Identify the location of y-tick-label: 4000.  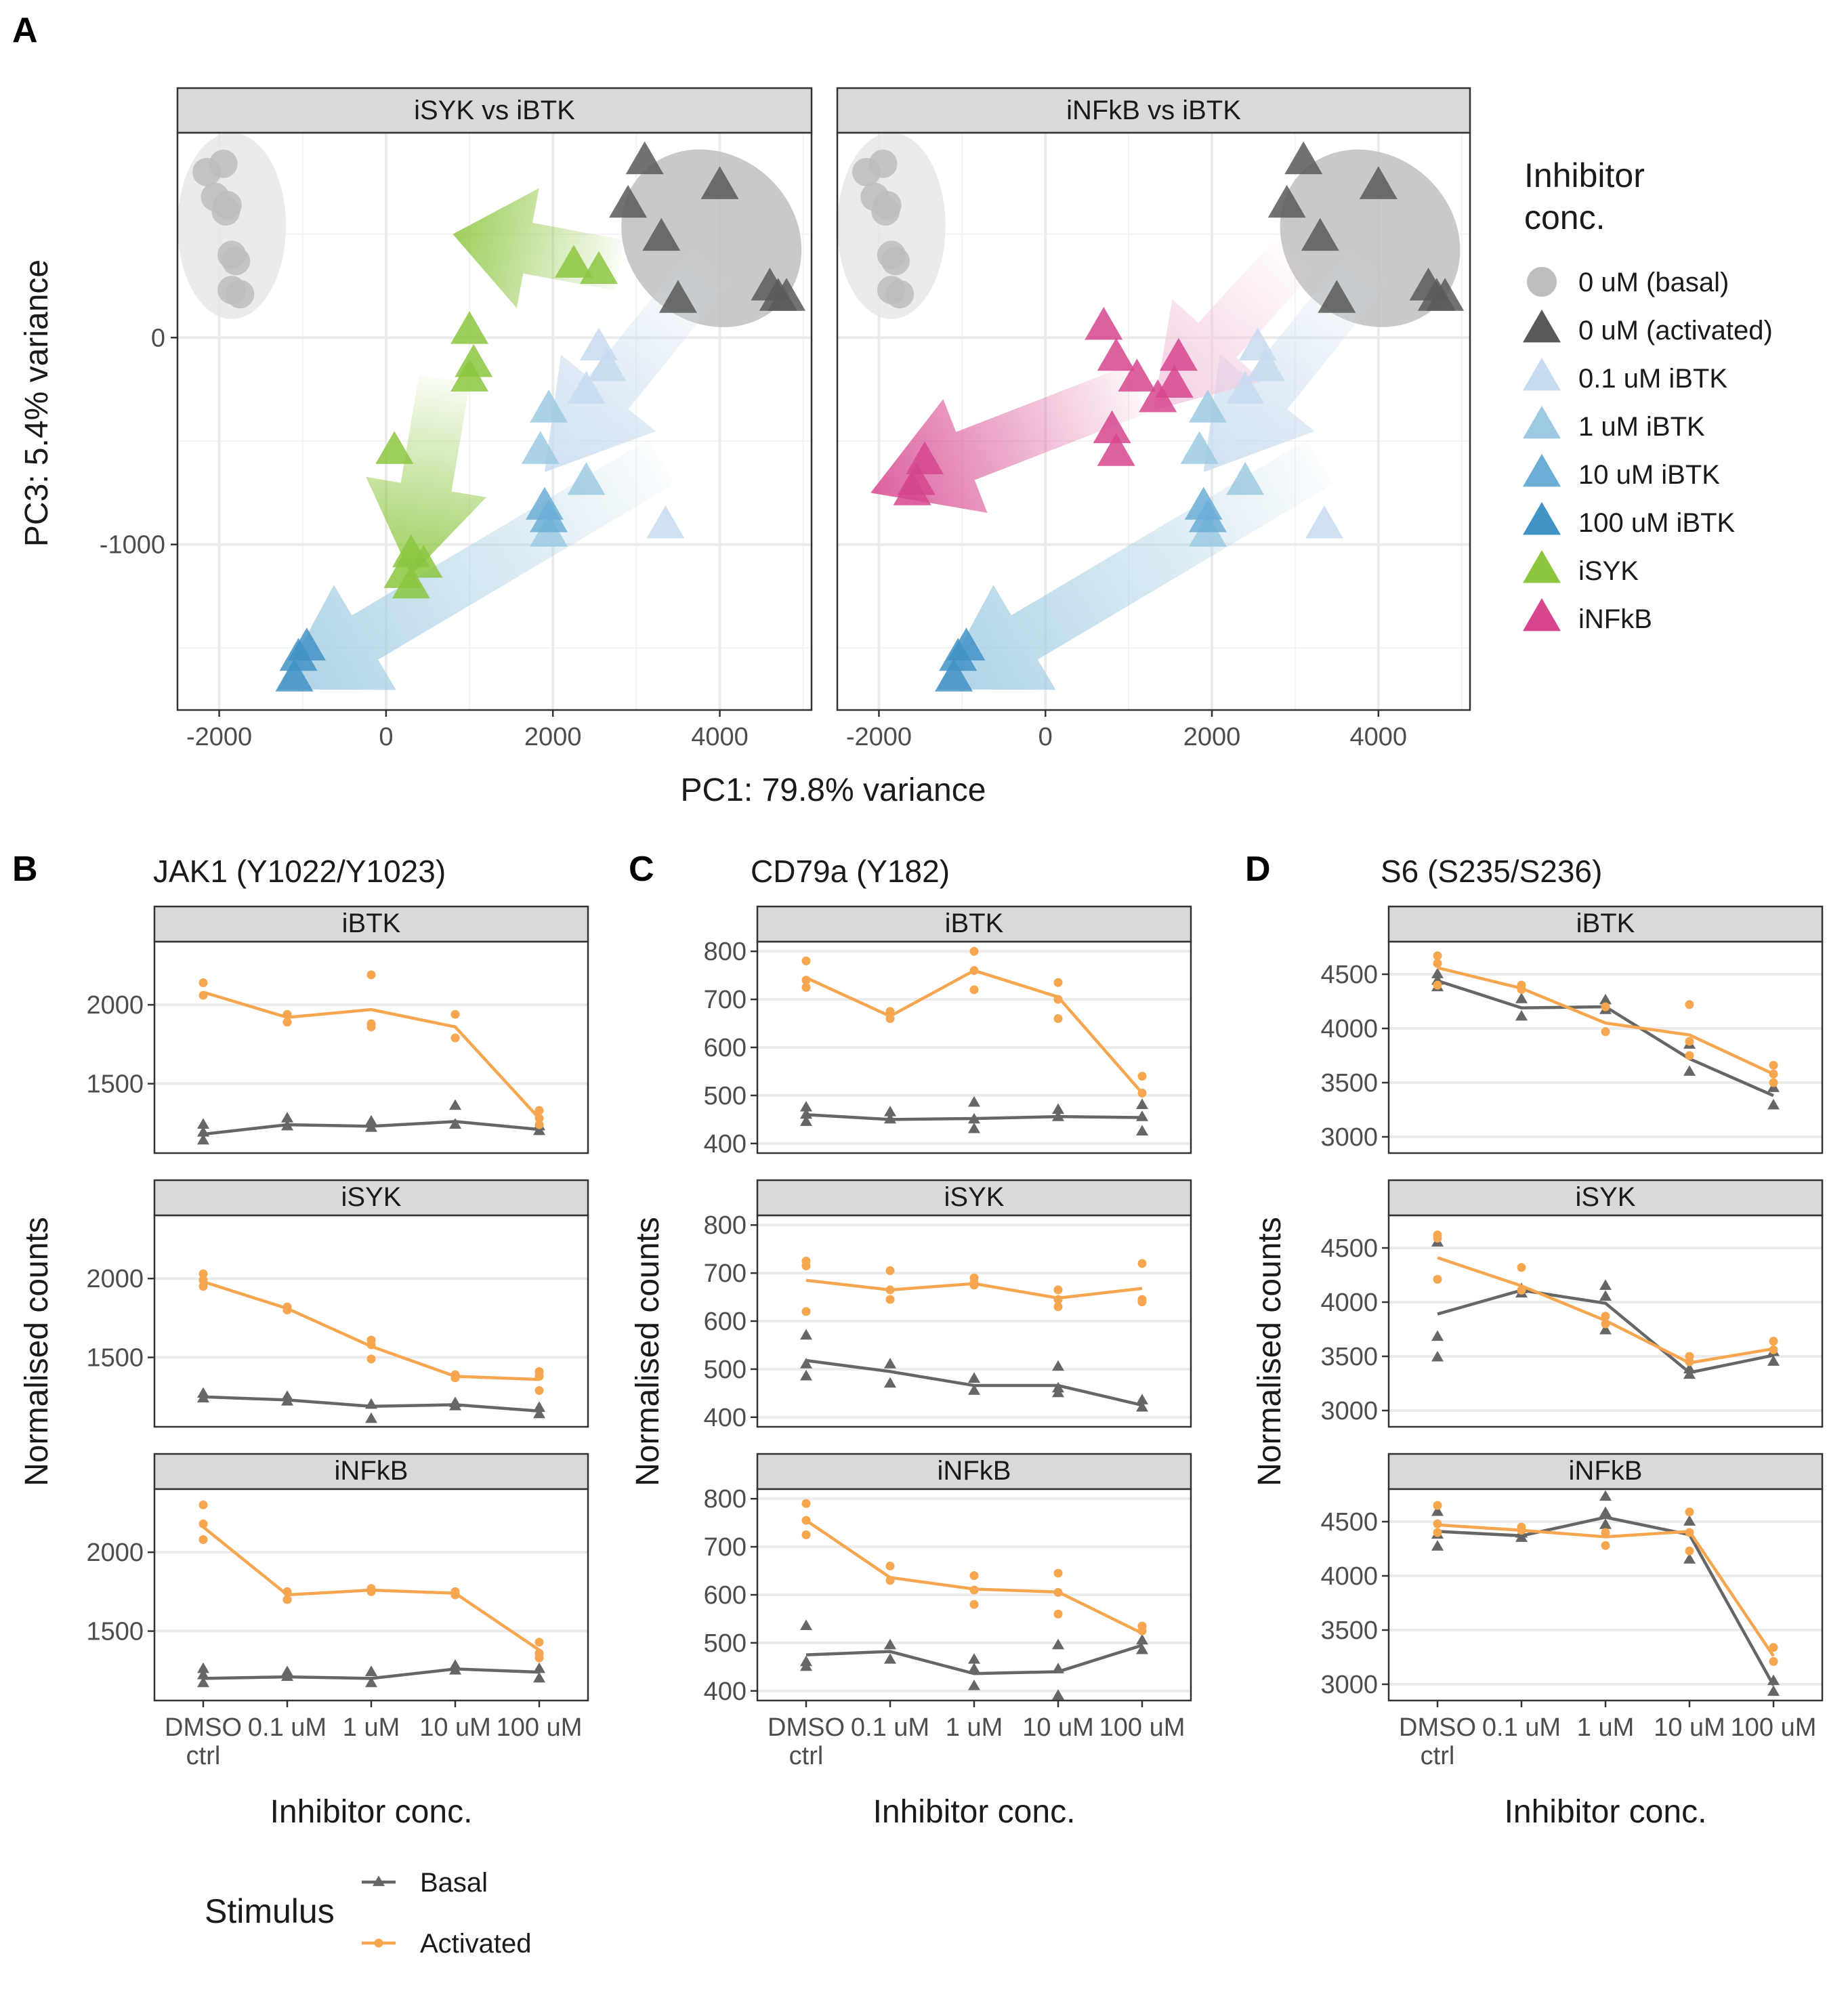
(1349, 1303).